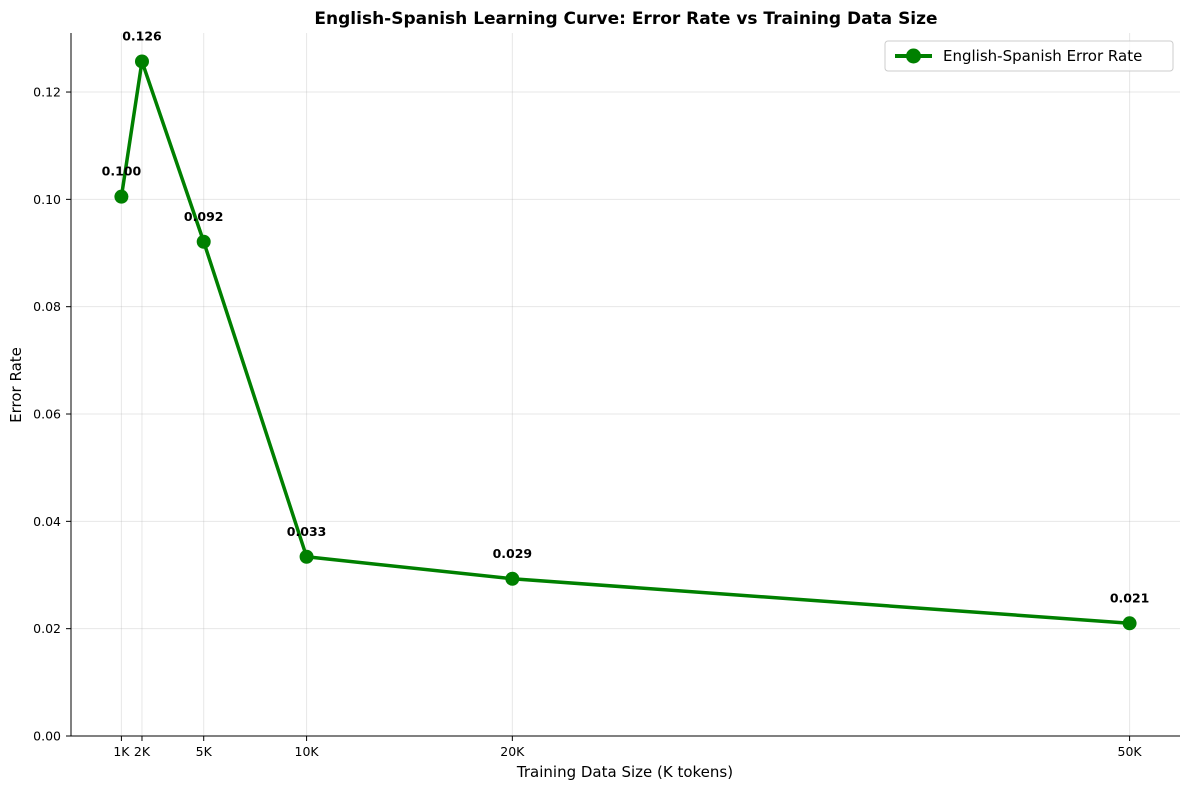 Image resolution: width=1189 pixels, height=790 pixels. What do you see at coordinates (204, 216) in the screenshot?
I see `data-value-label: 0.092` at bounding box center [204, 216].